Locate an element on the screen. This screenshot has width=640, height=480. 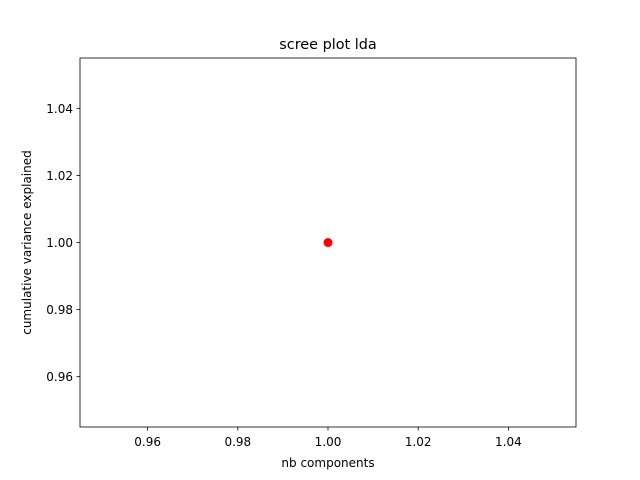
y-tick-label: 0.96 is located at coordinates (59, 377).